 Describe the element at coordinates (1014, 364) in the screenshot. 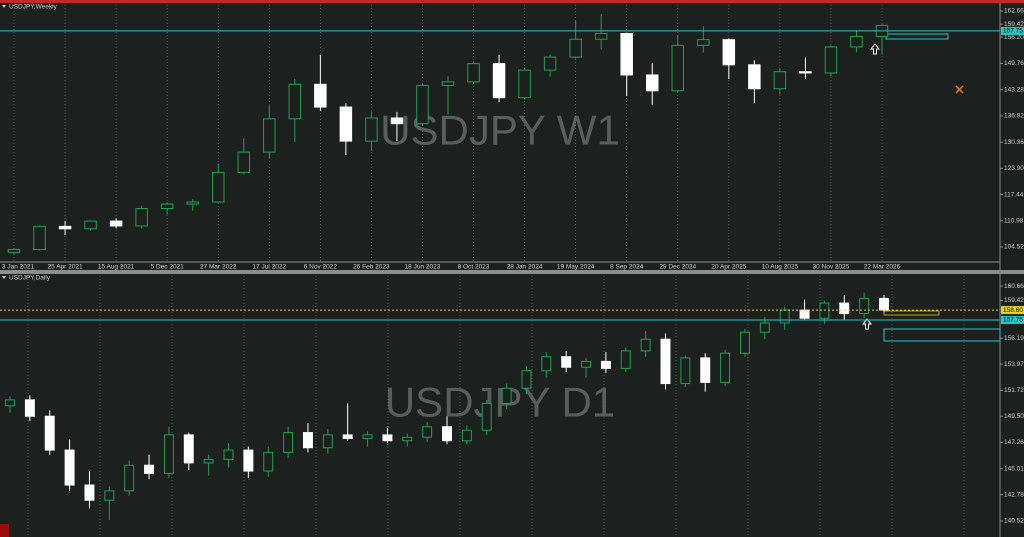

I see `y-tick-label: 153.97` at that location.